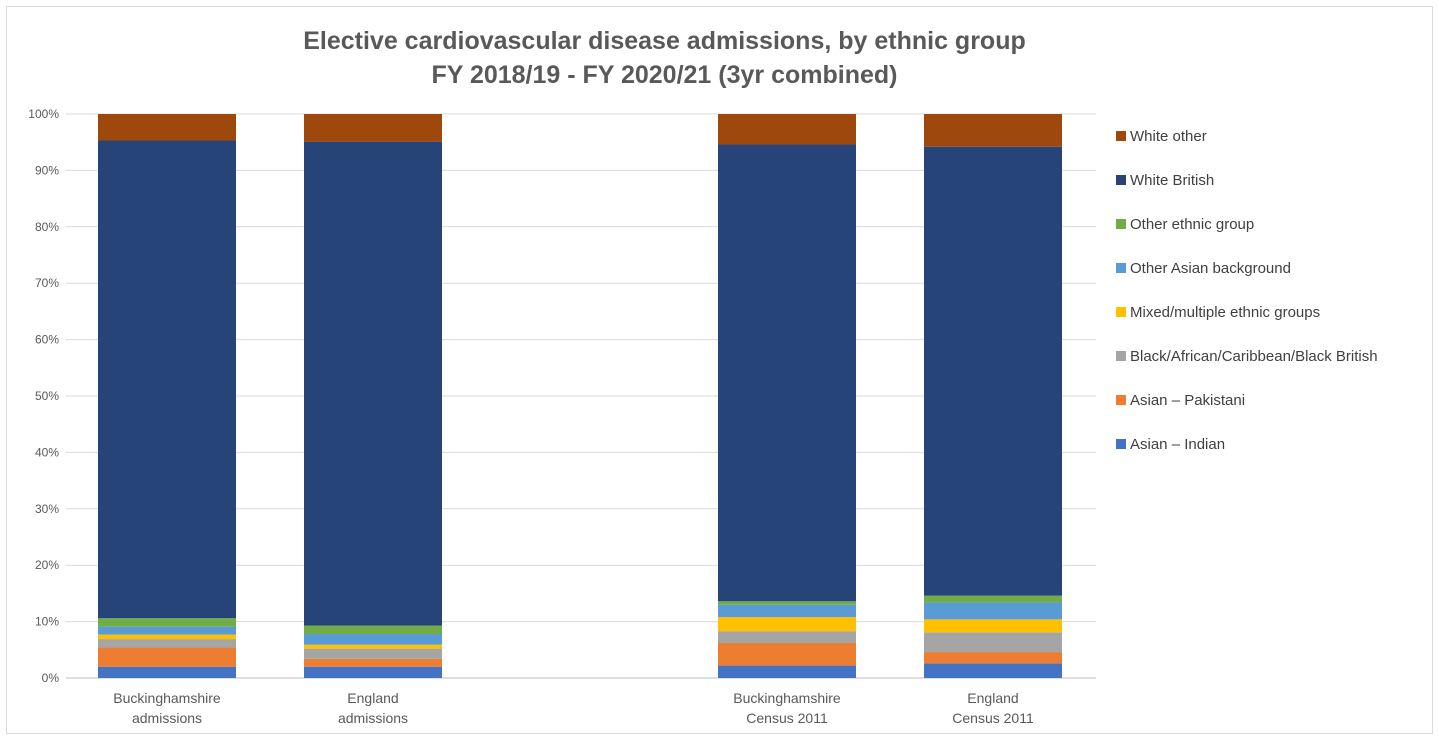 Image resolution: width=1439 pixels, height=739 pixels. I want to click on legend-label: Black/African/Caribbean/Black British, so click(1254, 356).